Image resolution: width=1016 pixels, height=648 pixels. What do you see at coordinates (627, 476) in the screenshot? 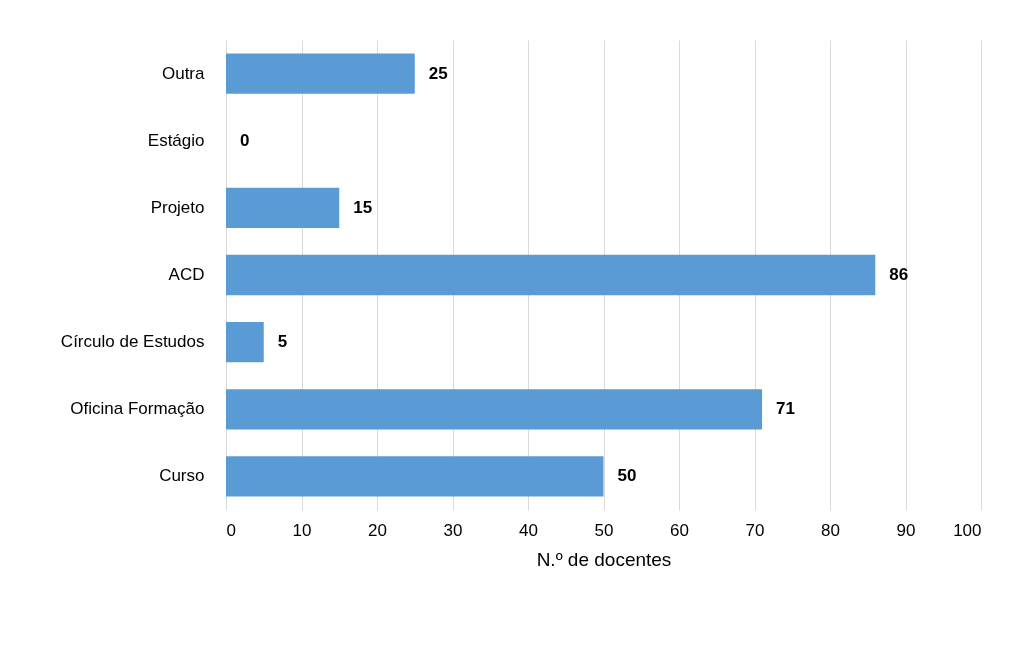
I see `data-label: 50` at bounding box center [627, 476].